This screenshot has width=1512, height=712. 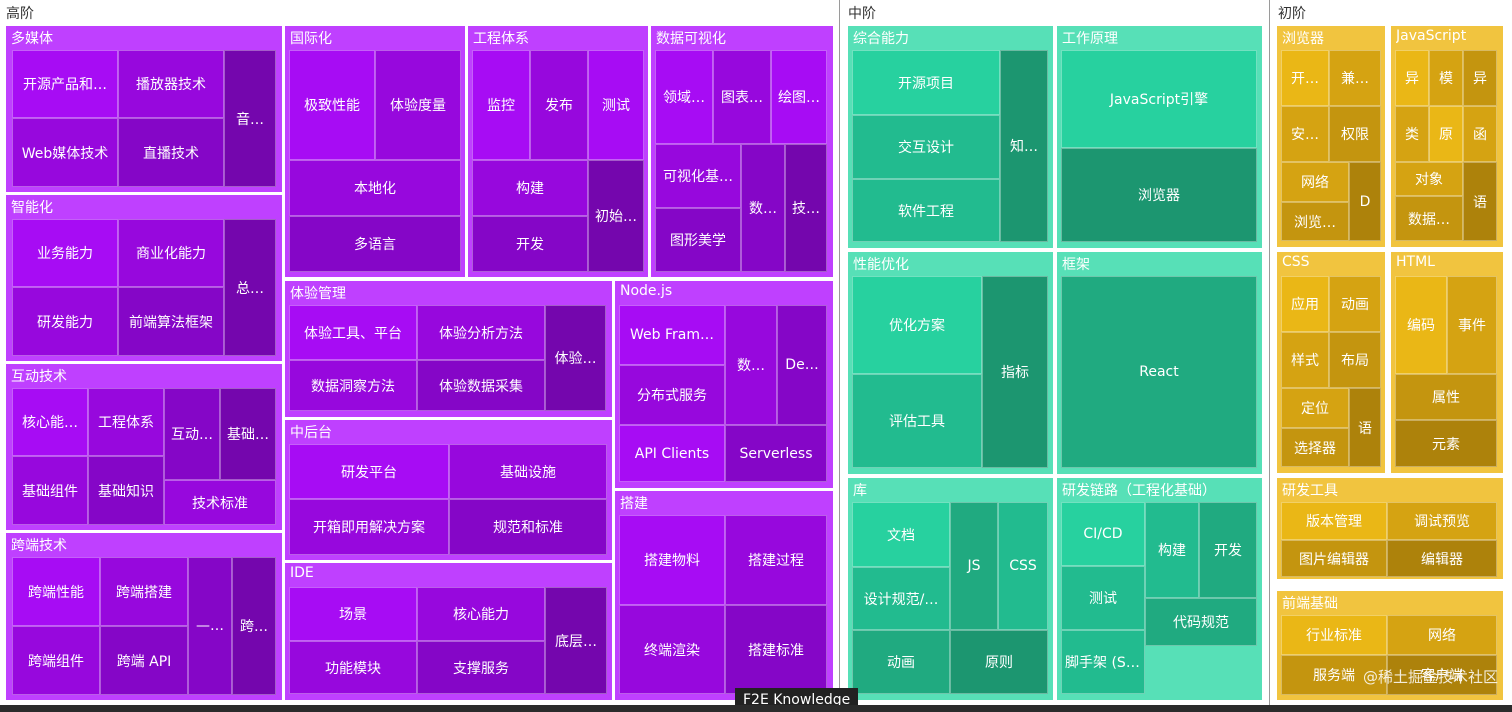 What do you see at coordinates (672, 649) in the screenshot?
I see `treemap-leaf: 终端渲染` at bounding box center [672, 649].